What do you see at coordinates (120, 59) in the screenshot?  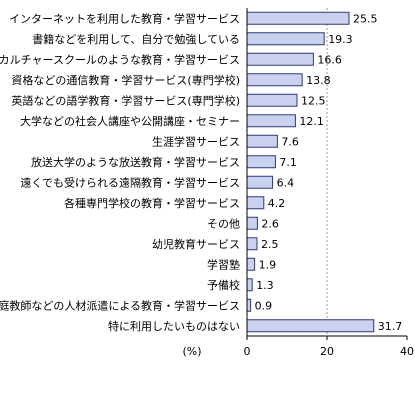 I see `category-label-2: カルチャースクールのような教育・学習サービス` at bounding box center [120, 59].